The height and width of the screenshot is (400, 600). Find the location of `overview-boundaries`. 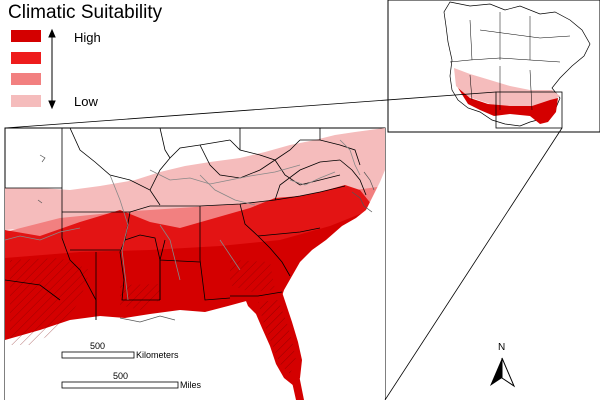

overview-boundaries is located at coordinates (510, 61).